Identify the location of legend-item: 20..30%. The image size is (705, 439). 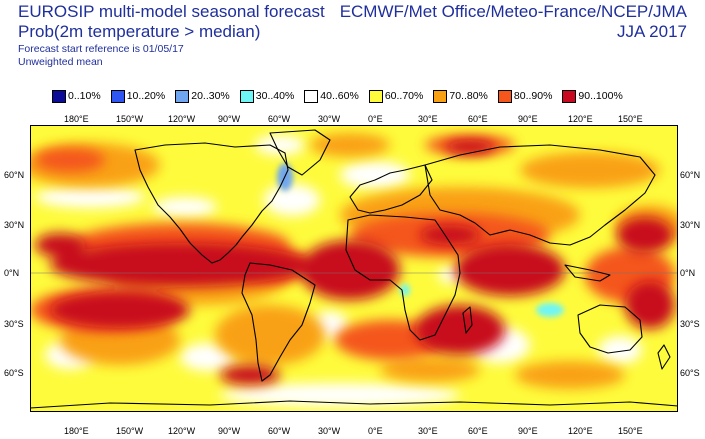
(202, 96).